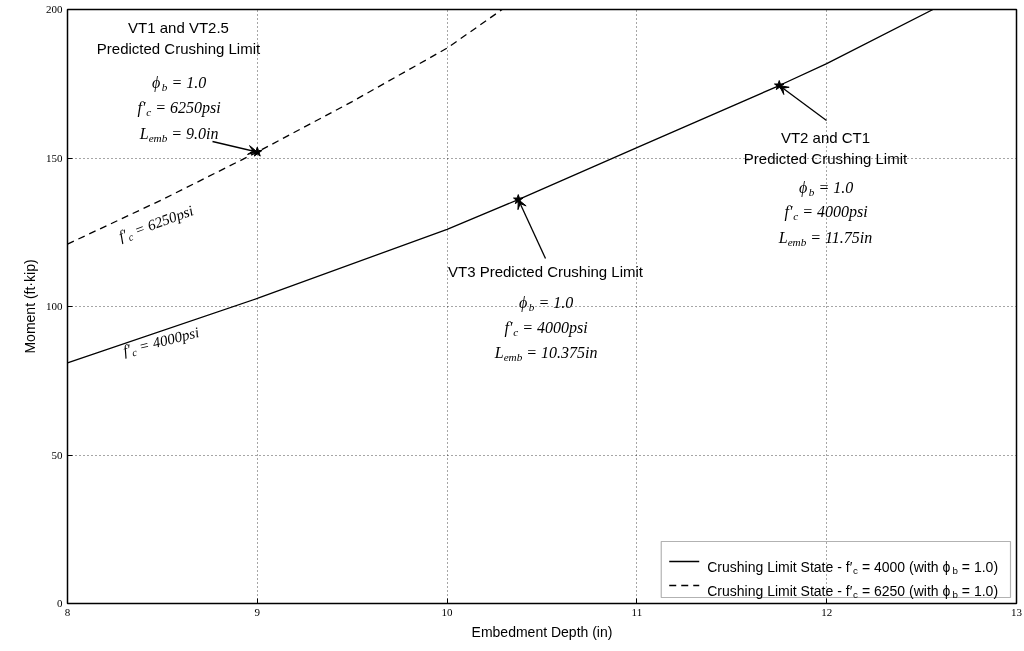 The image size is (1024, 651). What do you see at coordinates (827, 611) in the screenshot?
I see `x-tick-label: 12` at bounding box center [827, 611].